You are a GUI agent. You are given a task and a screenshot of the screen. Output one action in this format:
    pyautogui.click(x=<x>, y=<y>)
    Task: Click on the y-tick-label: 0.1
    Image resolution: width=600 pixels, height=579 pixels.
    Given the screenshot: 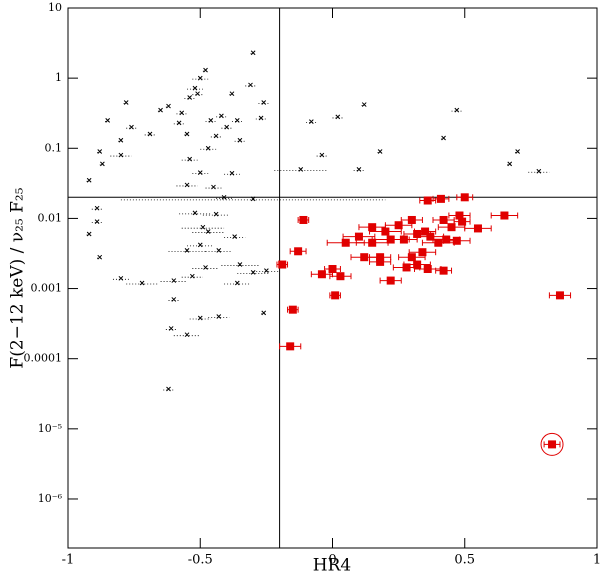 What is the action you would take?
    pyautogui.click(x=54, y=147)
    